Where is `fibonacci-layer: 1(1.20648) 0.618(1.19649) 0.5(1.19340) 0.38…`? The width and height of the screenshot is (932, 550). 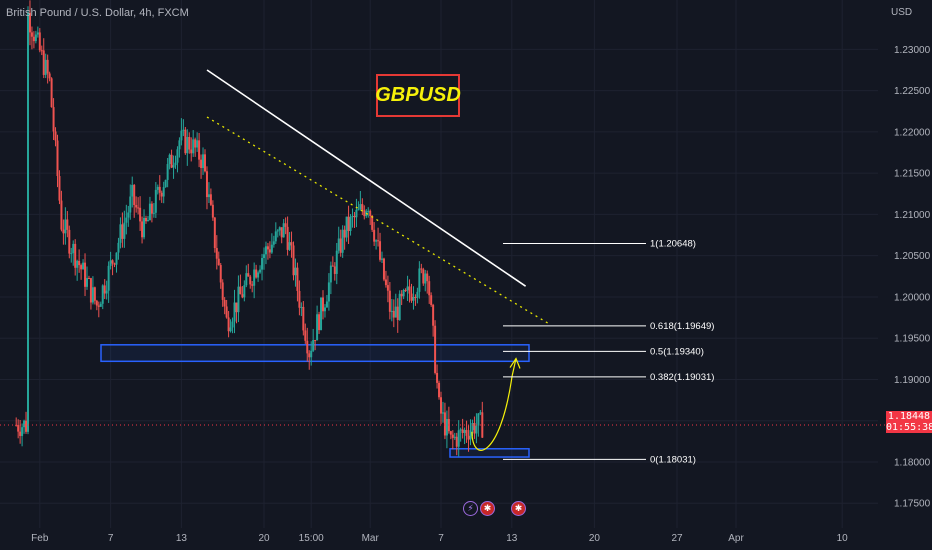
fibonacci-layer: 1(1.20648) 0.618(1.19649) 0.5(1.19340) 0.38… is located at coordinates (608, 351).